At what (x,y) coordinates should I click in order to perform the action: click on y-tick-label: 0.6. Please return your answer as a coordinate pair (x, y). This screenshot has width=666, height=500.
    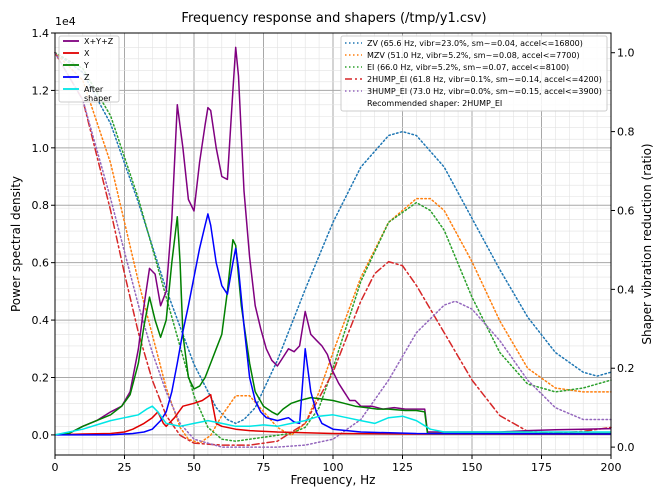
    Looking at the image, I should click on (41, 263).